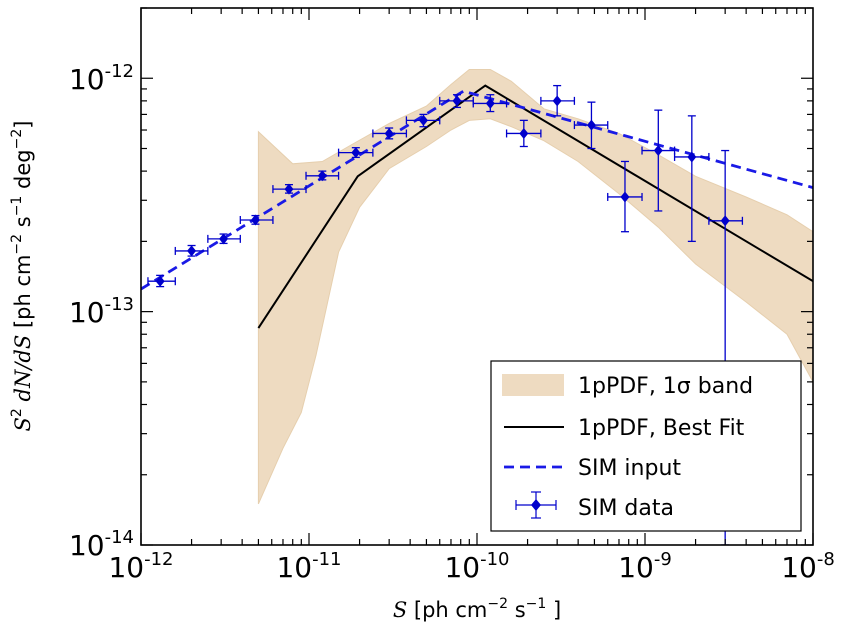 Image resolution: width=855 pixels, height=642 pixels. Describe the element at coordinates (140, 566) in the screenshot. I see `x-tick-label: 10⁻¹²` at that location.